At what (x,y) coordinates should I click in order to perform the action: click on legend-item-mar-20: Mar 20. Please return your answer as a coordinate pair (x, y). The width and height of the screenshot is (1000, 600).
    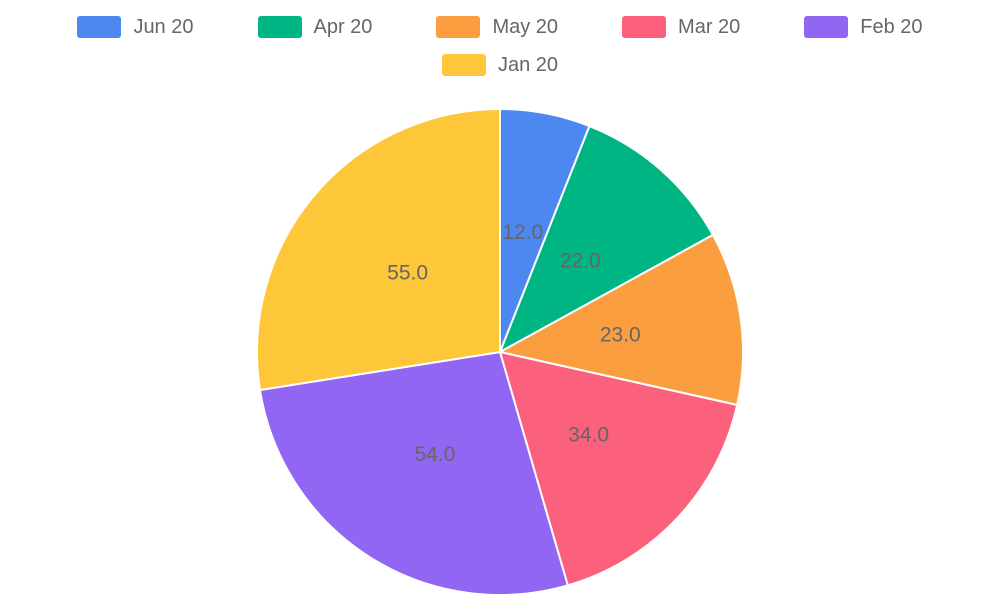
    Looking at the image, I should click on (681, 27).